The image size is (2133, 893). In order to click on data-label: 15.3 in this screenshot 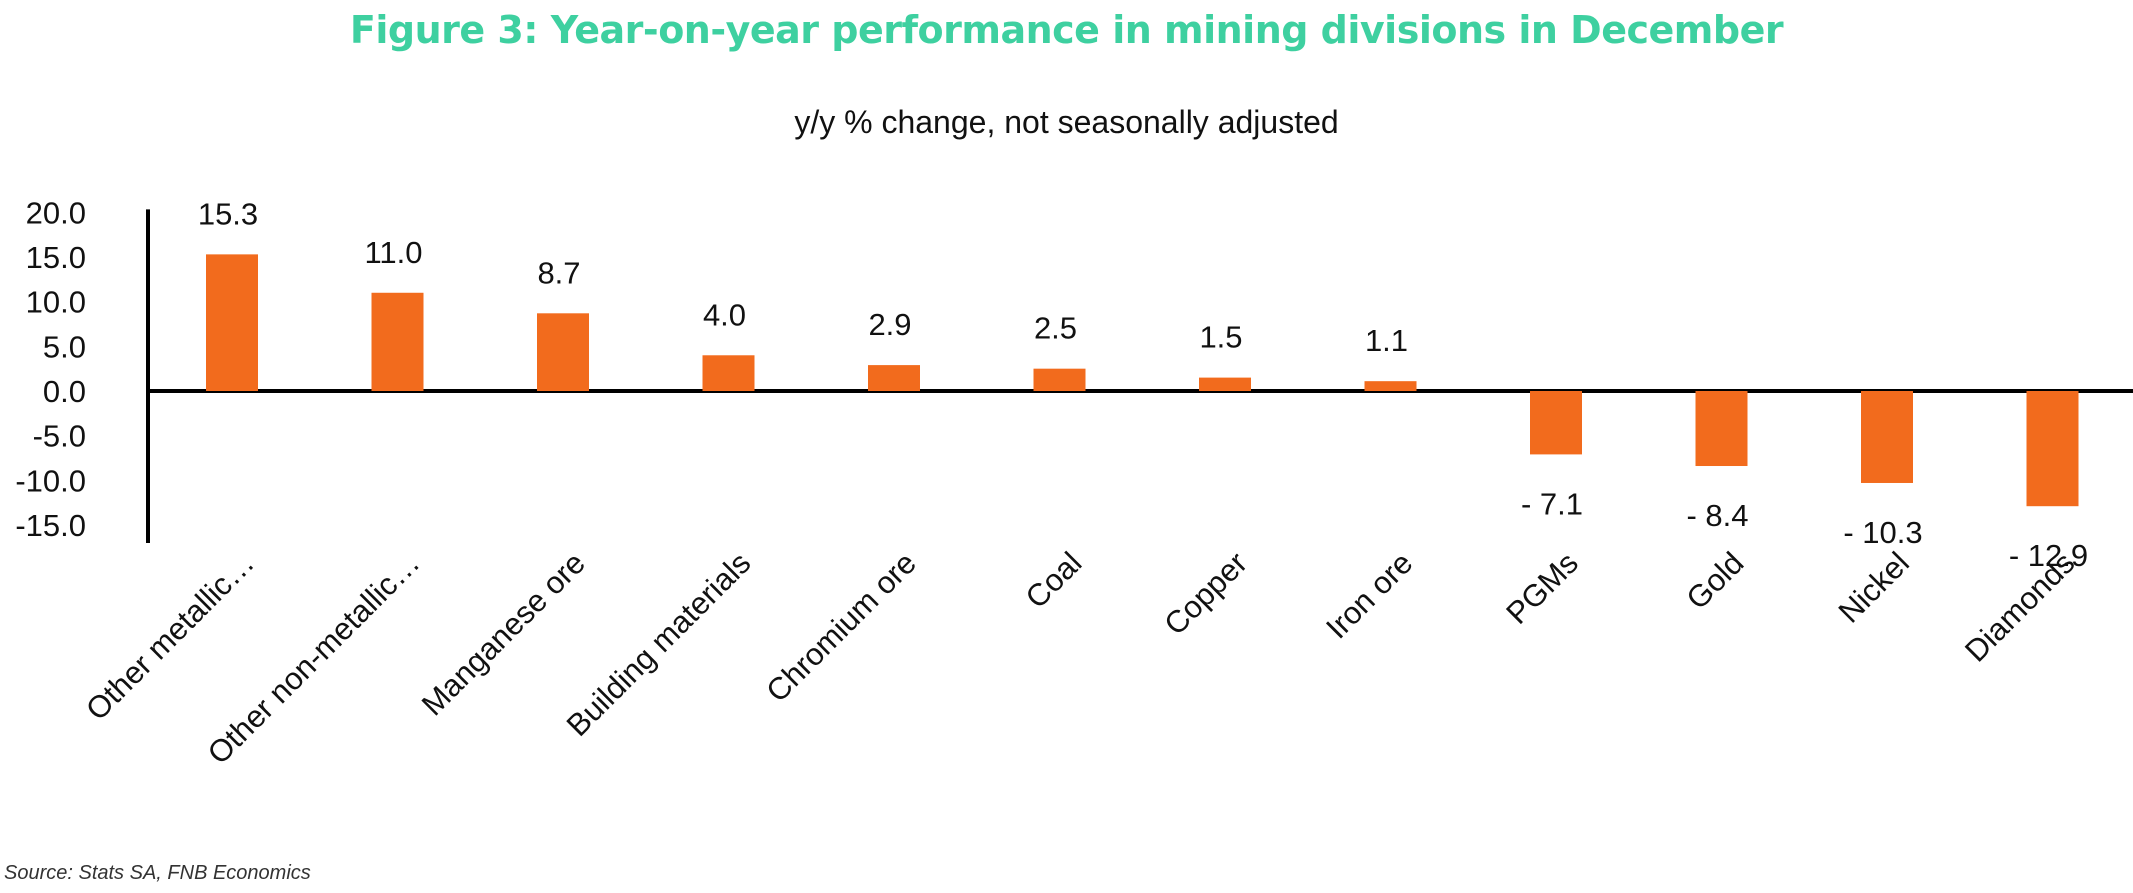, I will do `click(228, 213)`.